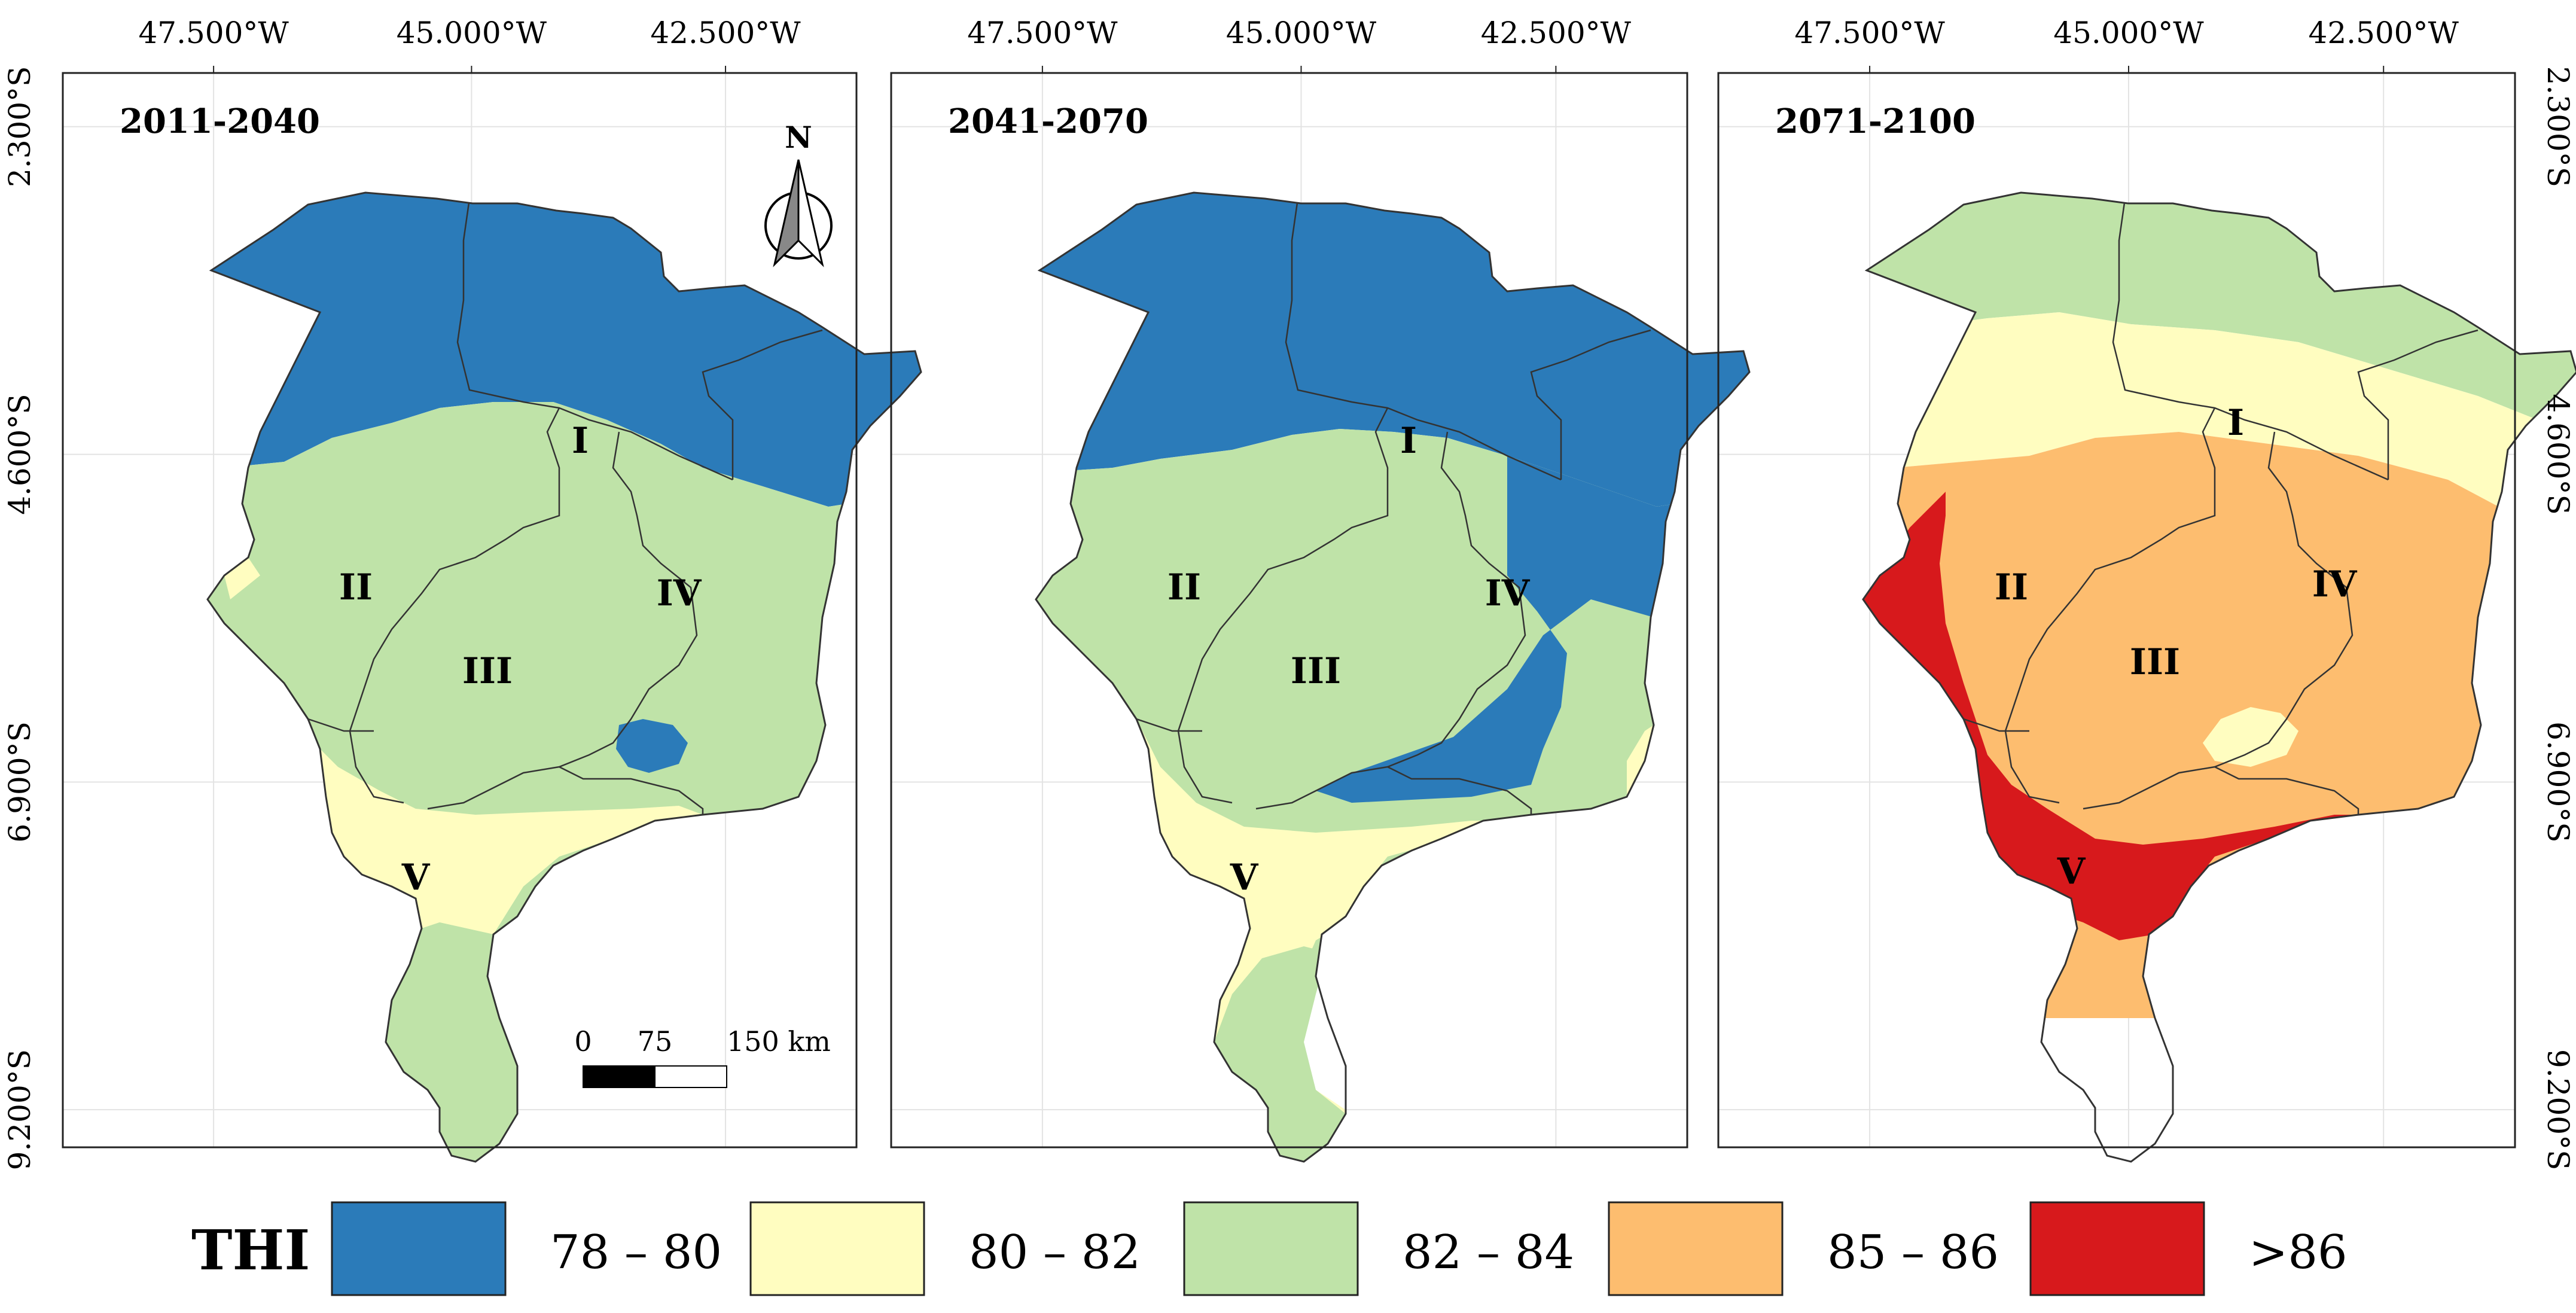  I want to click on period-title: 2041-2070, so click(1048, 122).